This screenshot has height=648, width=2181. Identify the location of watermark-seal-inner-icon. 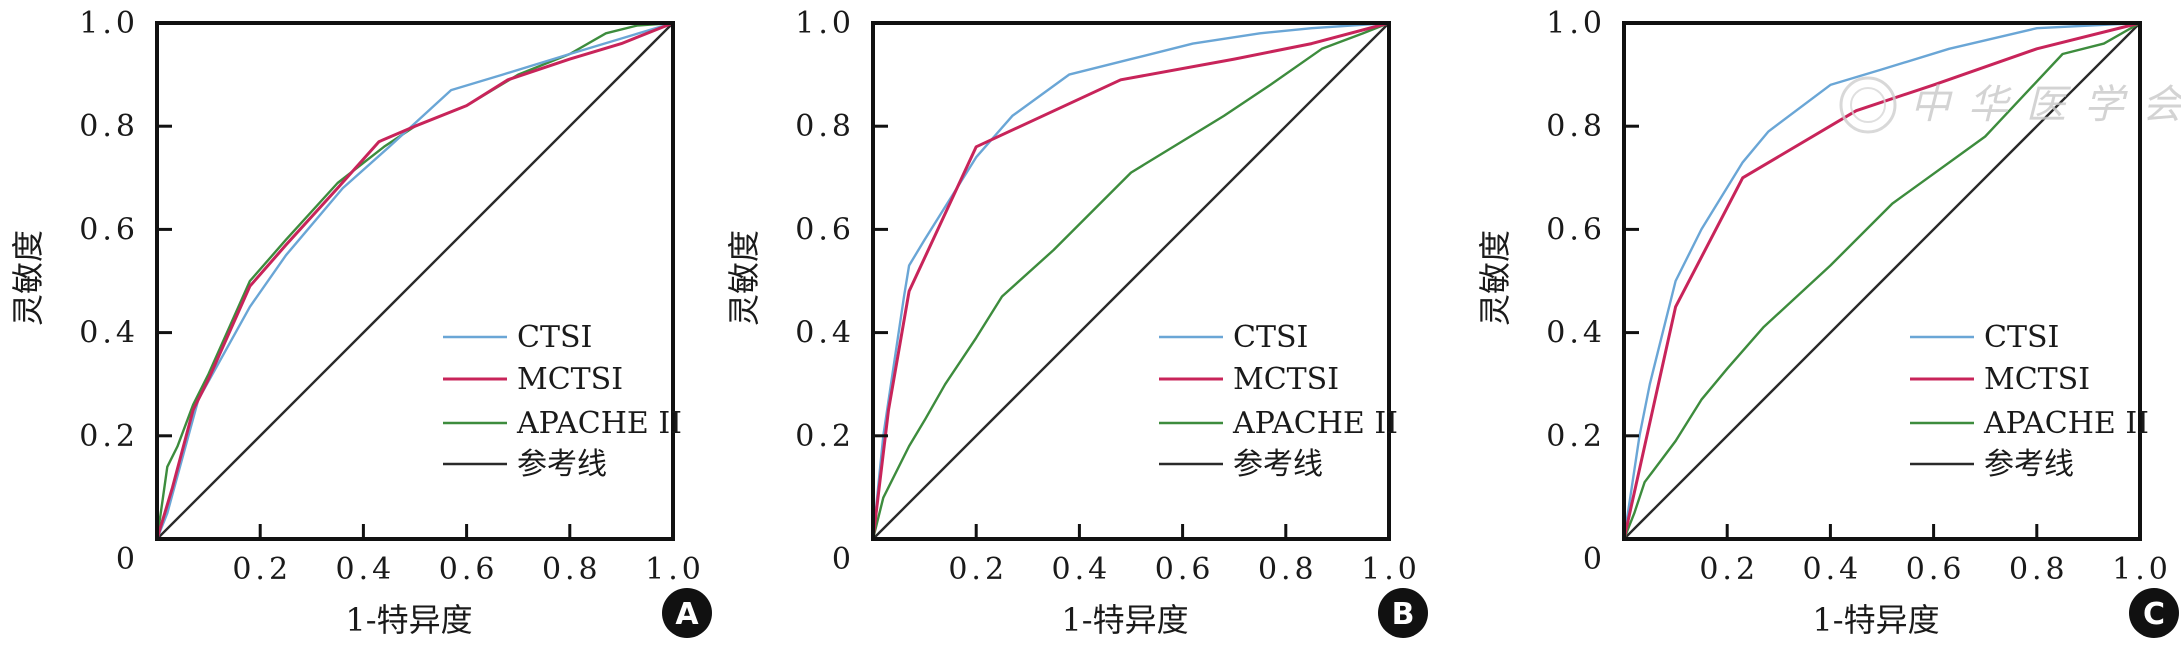
(1868, 105).